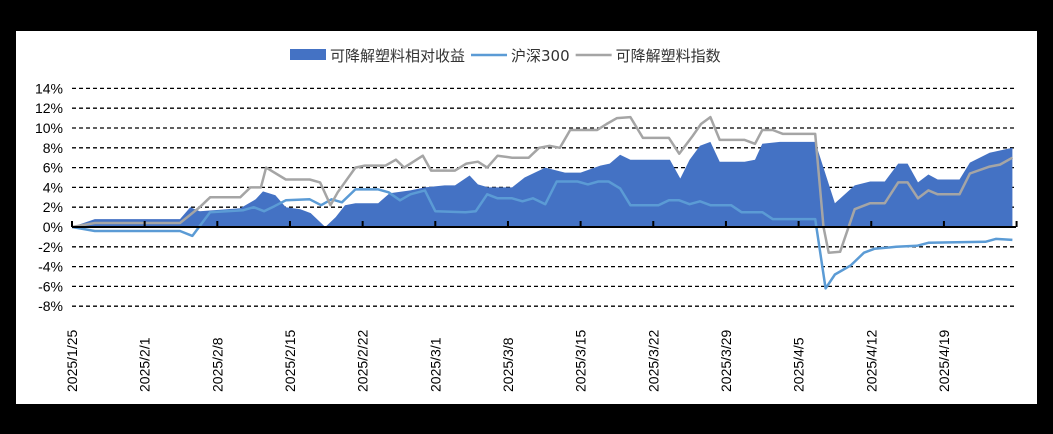  What do you see at coordinates (540, 56) in the screenshot?
I see `legend-label: 沪深300` at bounding box center [540, 56].